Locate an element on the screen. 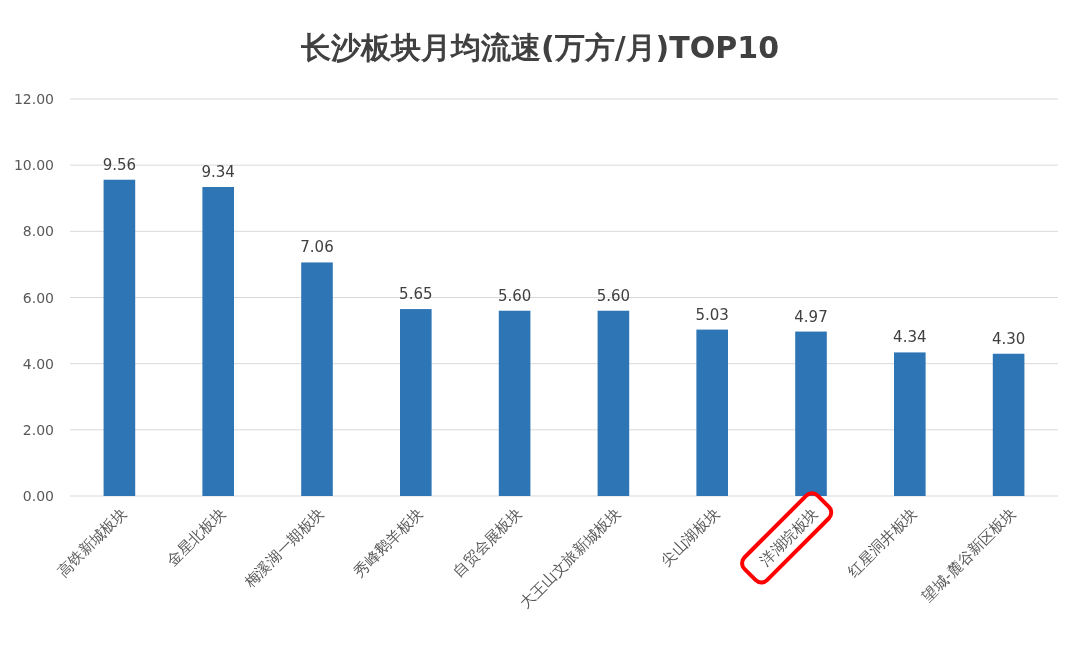 The width and height of the screenshot is (1080, 648). data-label: 7.06 is located at coordinates (317, 247).